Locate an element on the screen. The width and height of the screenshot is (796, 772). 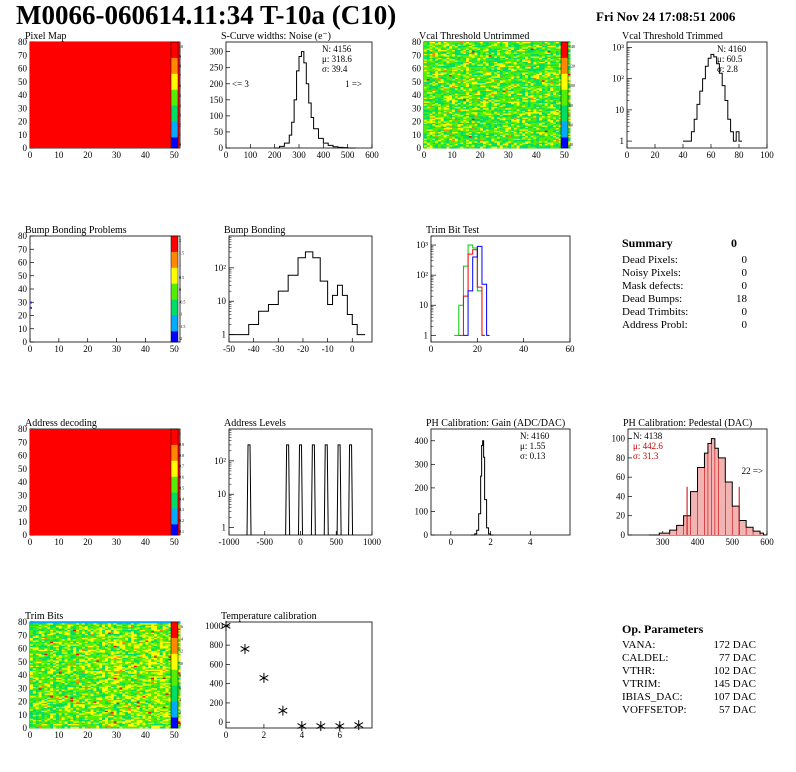
y-tick-label: 10² is located at coordinates (422, 275).